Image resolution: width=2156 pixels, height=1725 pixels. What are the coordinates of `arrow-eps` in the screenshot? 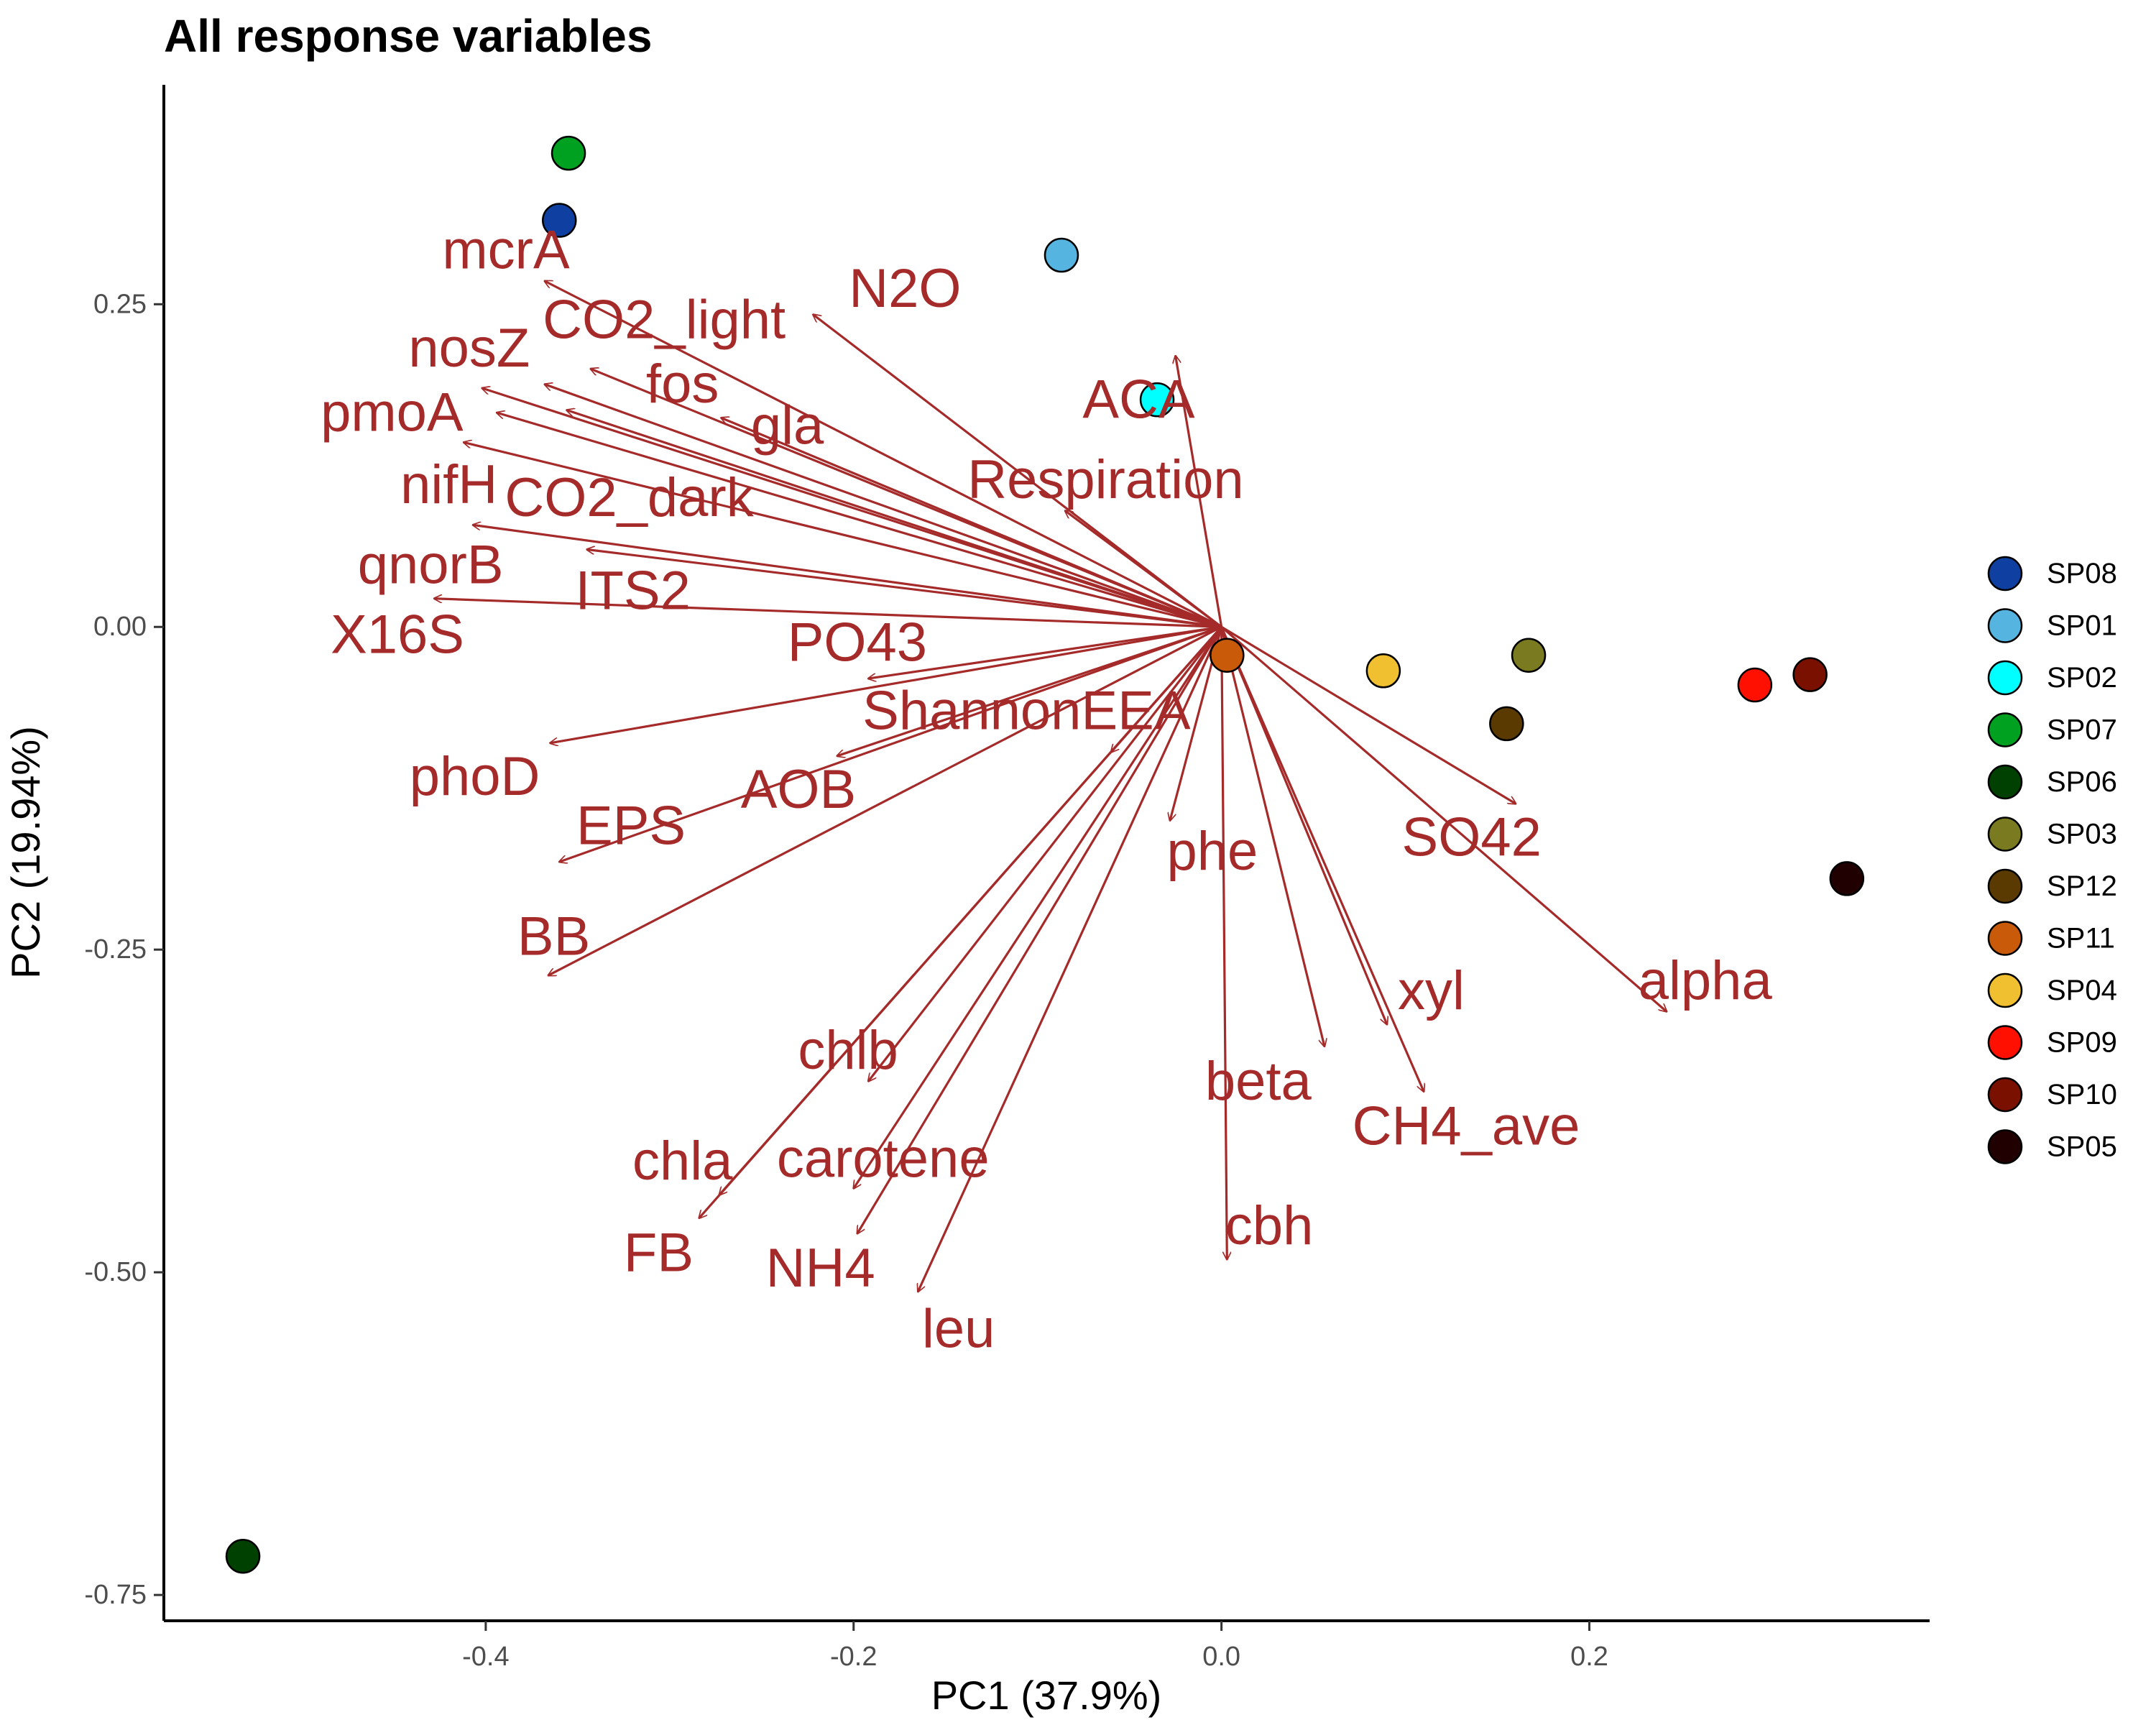 It's located at (891, 743).